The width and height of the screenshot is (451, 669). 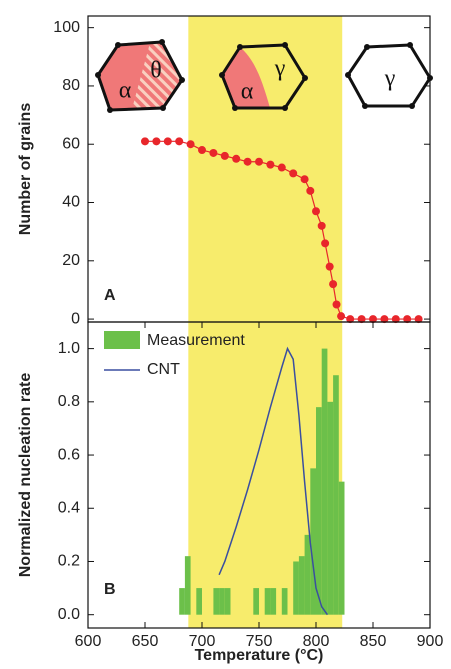 What do you see at coordinates (156, 71) in the screenshot?
I see `phase-label: θ` at bounding box center [156, 71].